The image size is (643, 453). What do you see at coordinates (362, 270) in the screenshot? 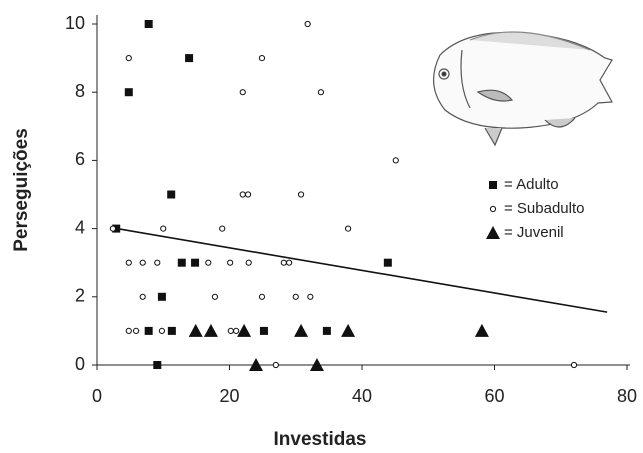
I see `trend-line` at bounding box center [362, 270].